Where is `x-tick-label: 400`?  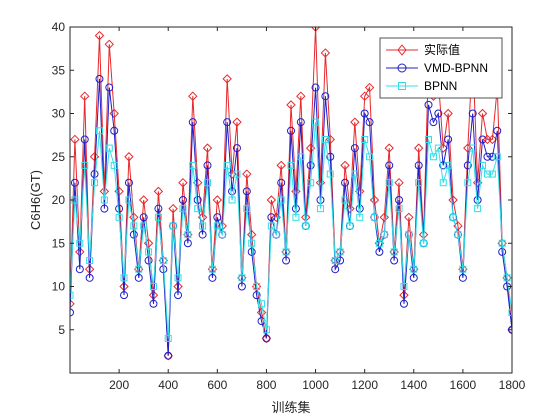
x-tick-label: 400 is located at coordinates (168, 385).